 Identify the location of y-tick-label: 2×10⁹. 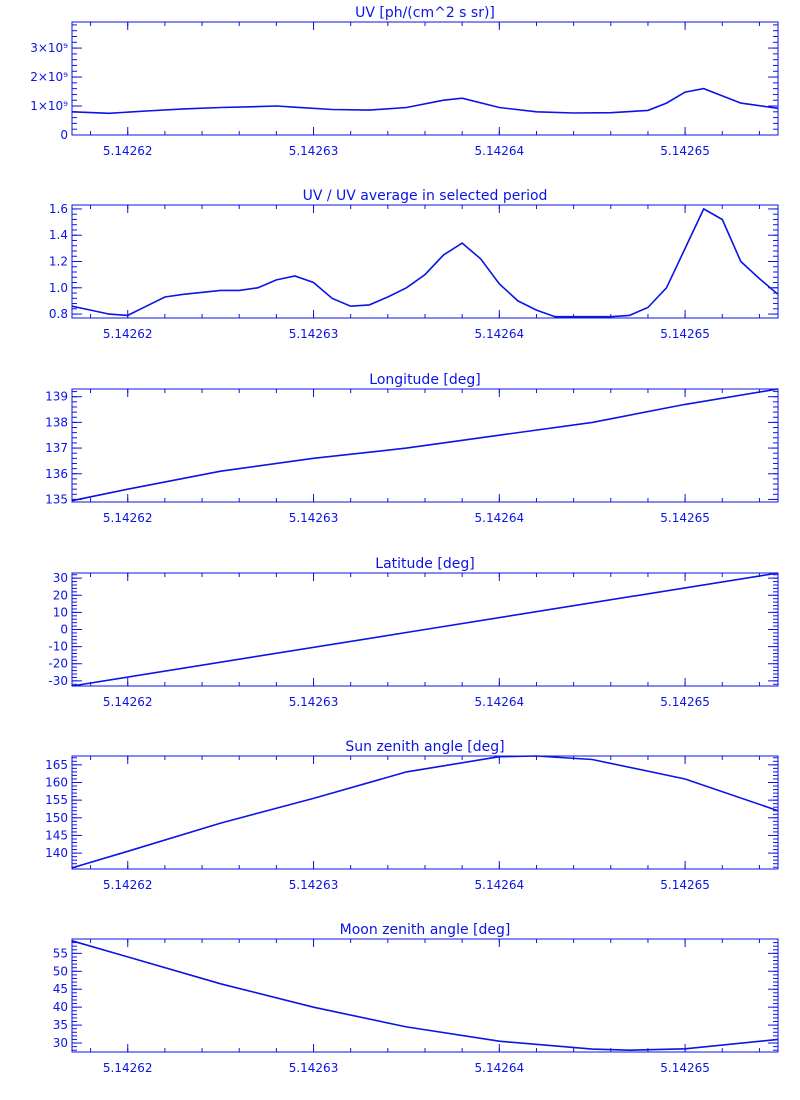
(49, 77).